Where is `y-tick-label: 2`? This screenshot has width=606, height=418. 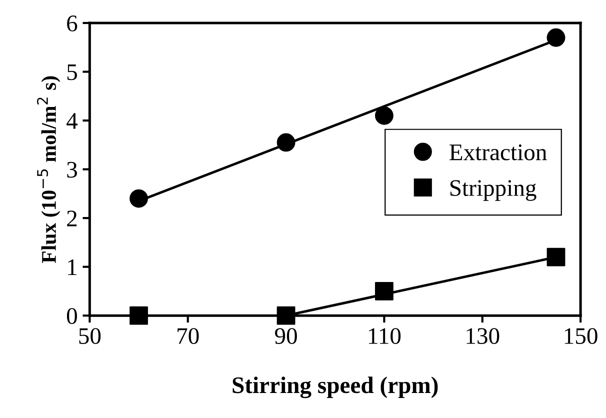 y-tick-label: 2 is located at coordinates (72, 218).